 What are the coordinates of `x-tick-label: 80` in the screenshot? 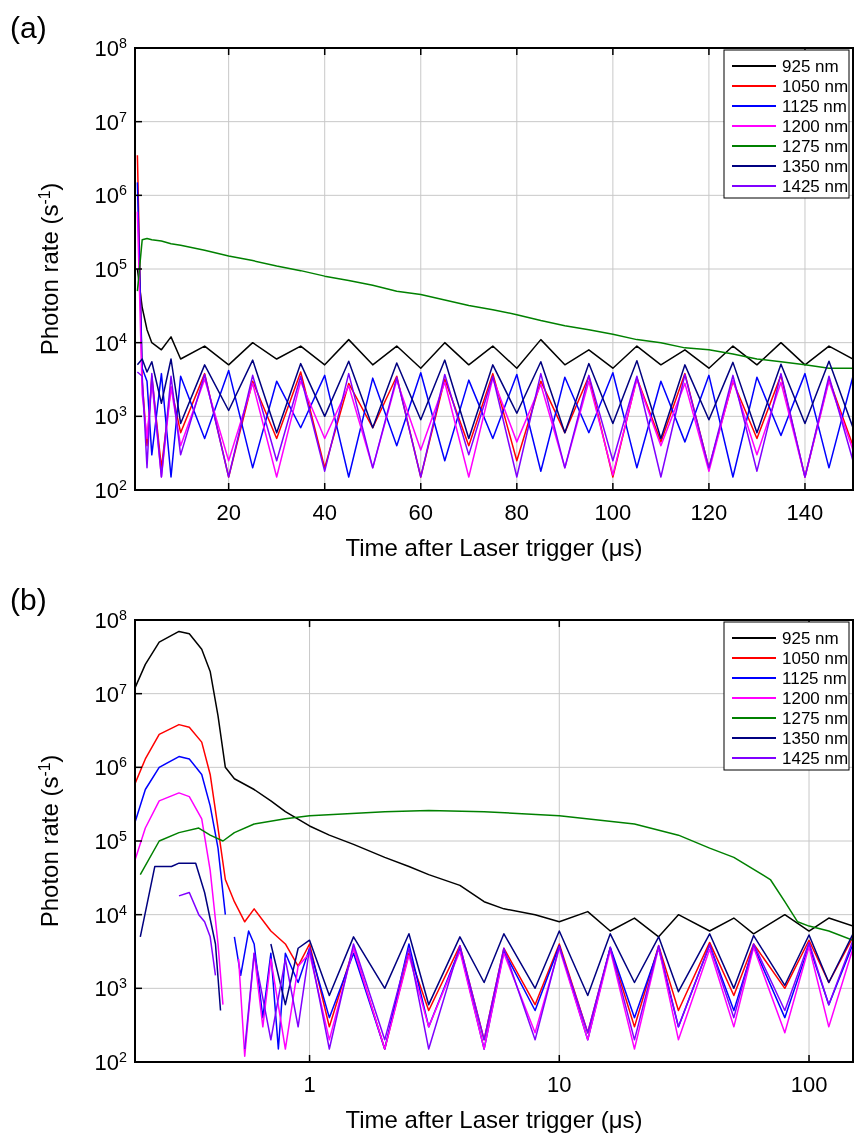 It's located at (517, 512).